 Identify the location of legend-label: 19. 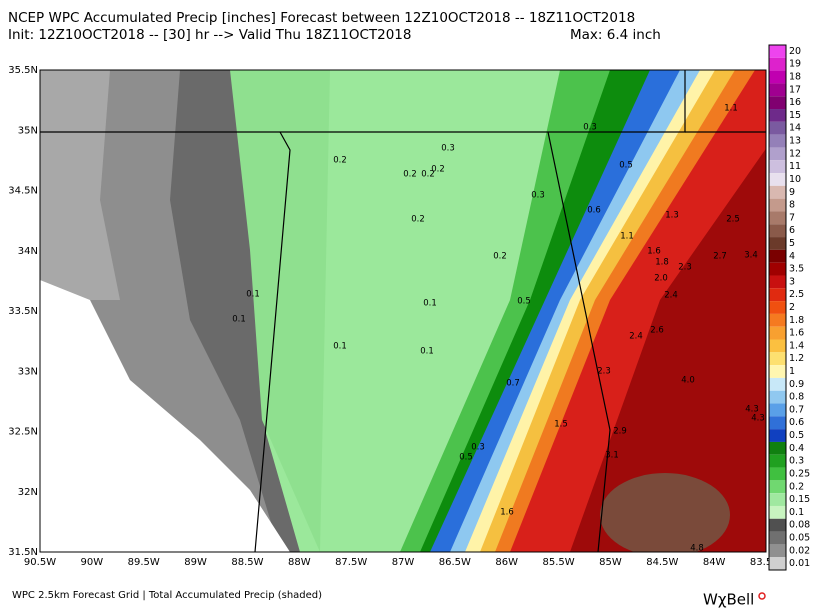
(795, 64).